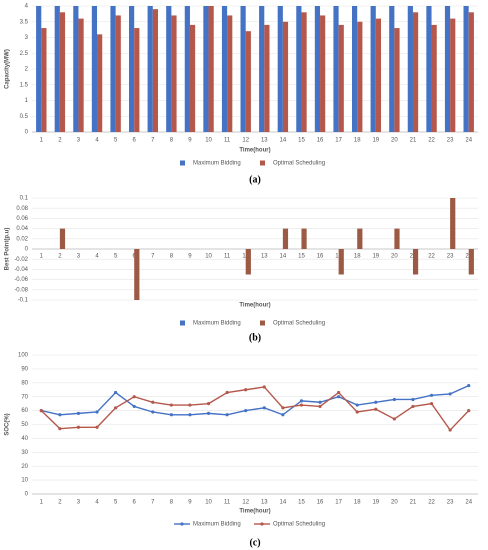  Describe the element at coordinates (172, 503) in the screenshot. I see `x-tick-label: 8` at that location.